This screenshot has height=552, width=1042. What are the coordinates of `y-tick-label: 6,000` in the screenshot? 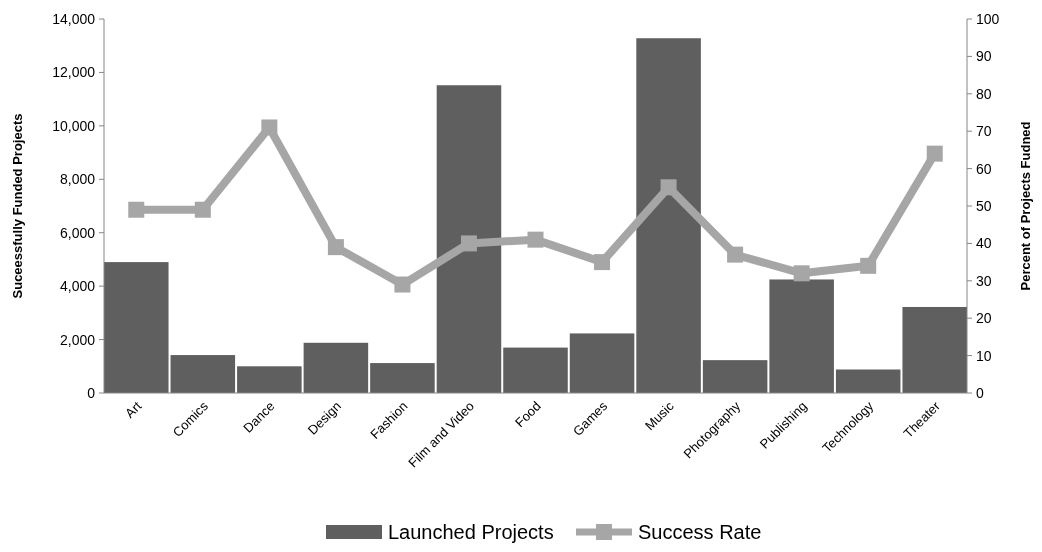 It's located at (77, 232).